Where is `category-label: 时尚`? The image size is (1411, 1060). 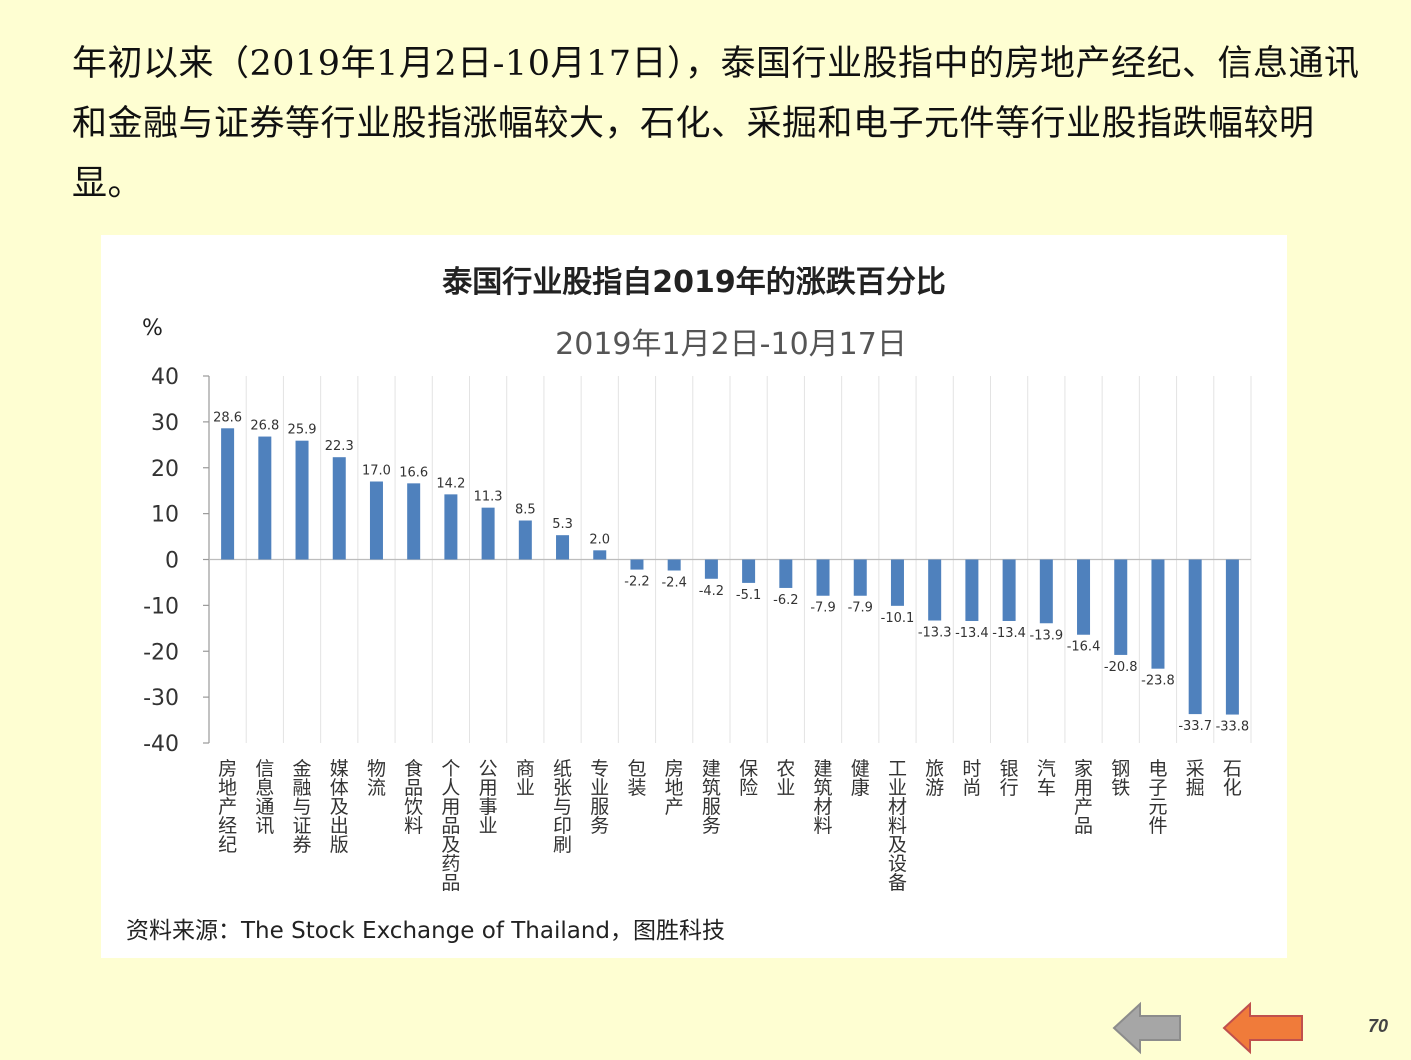
category-label: 时尚 is located at coordinates (971, 778).